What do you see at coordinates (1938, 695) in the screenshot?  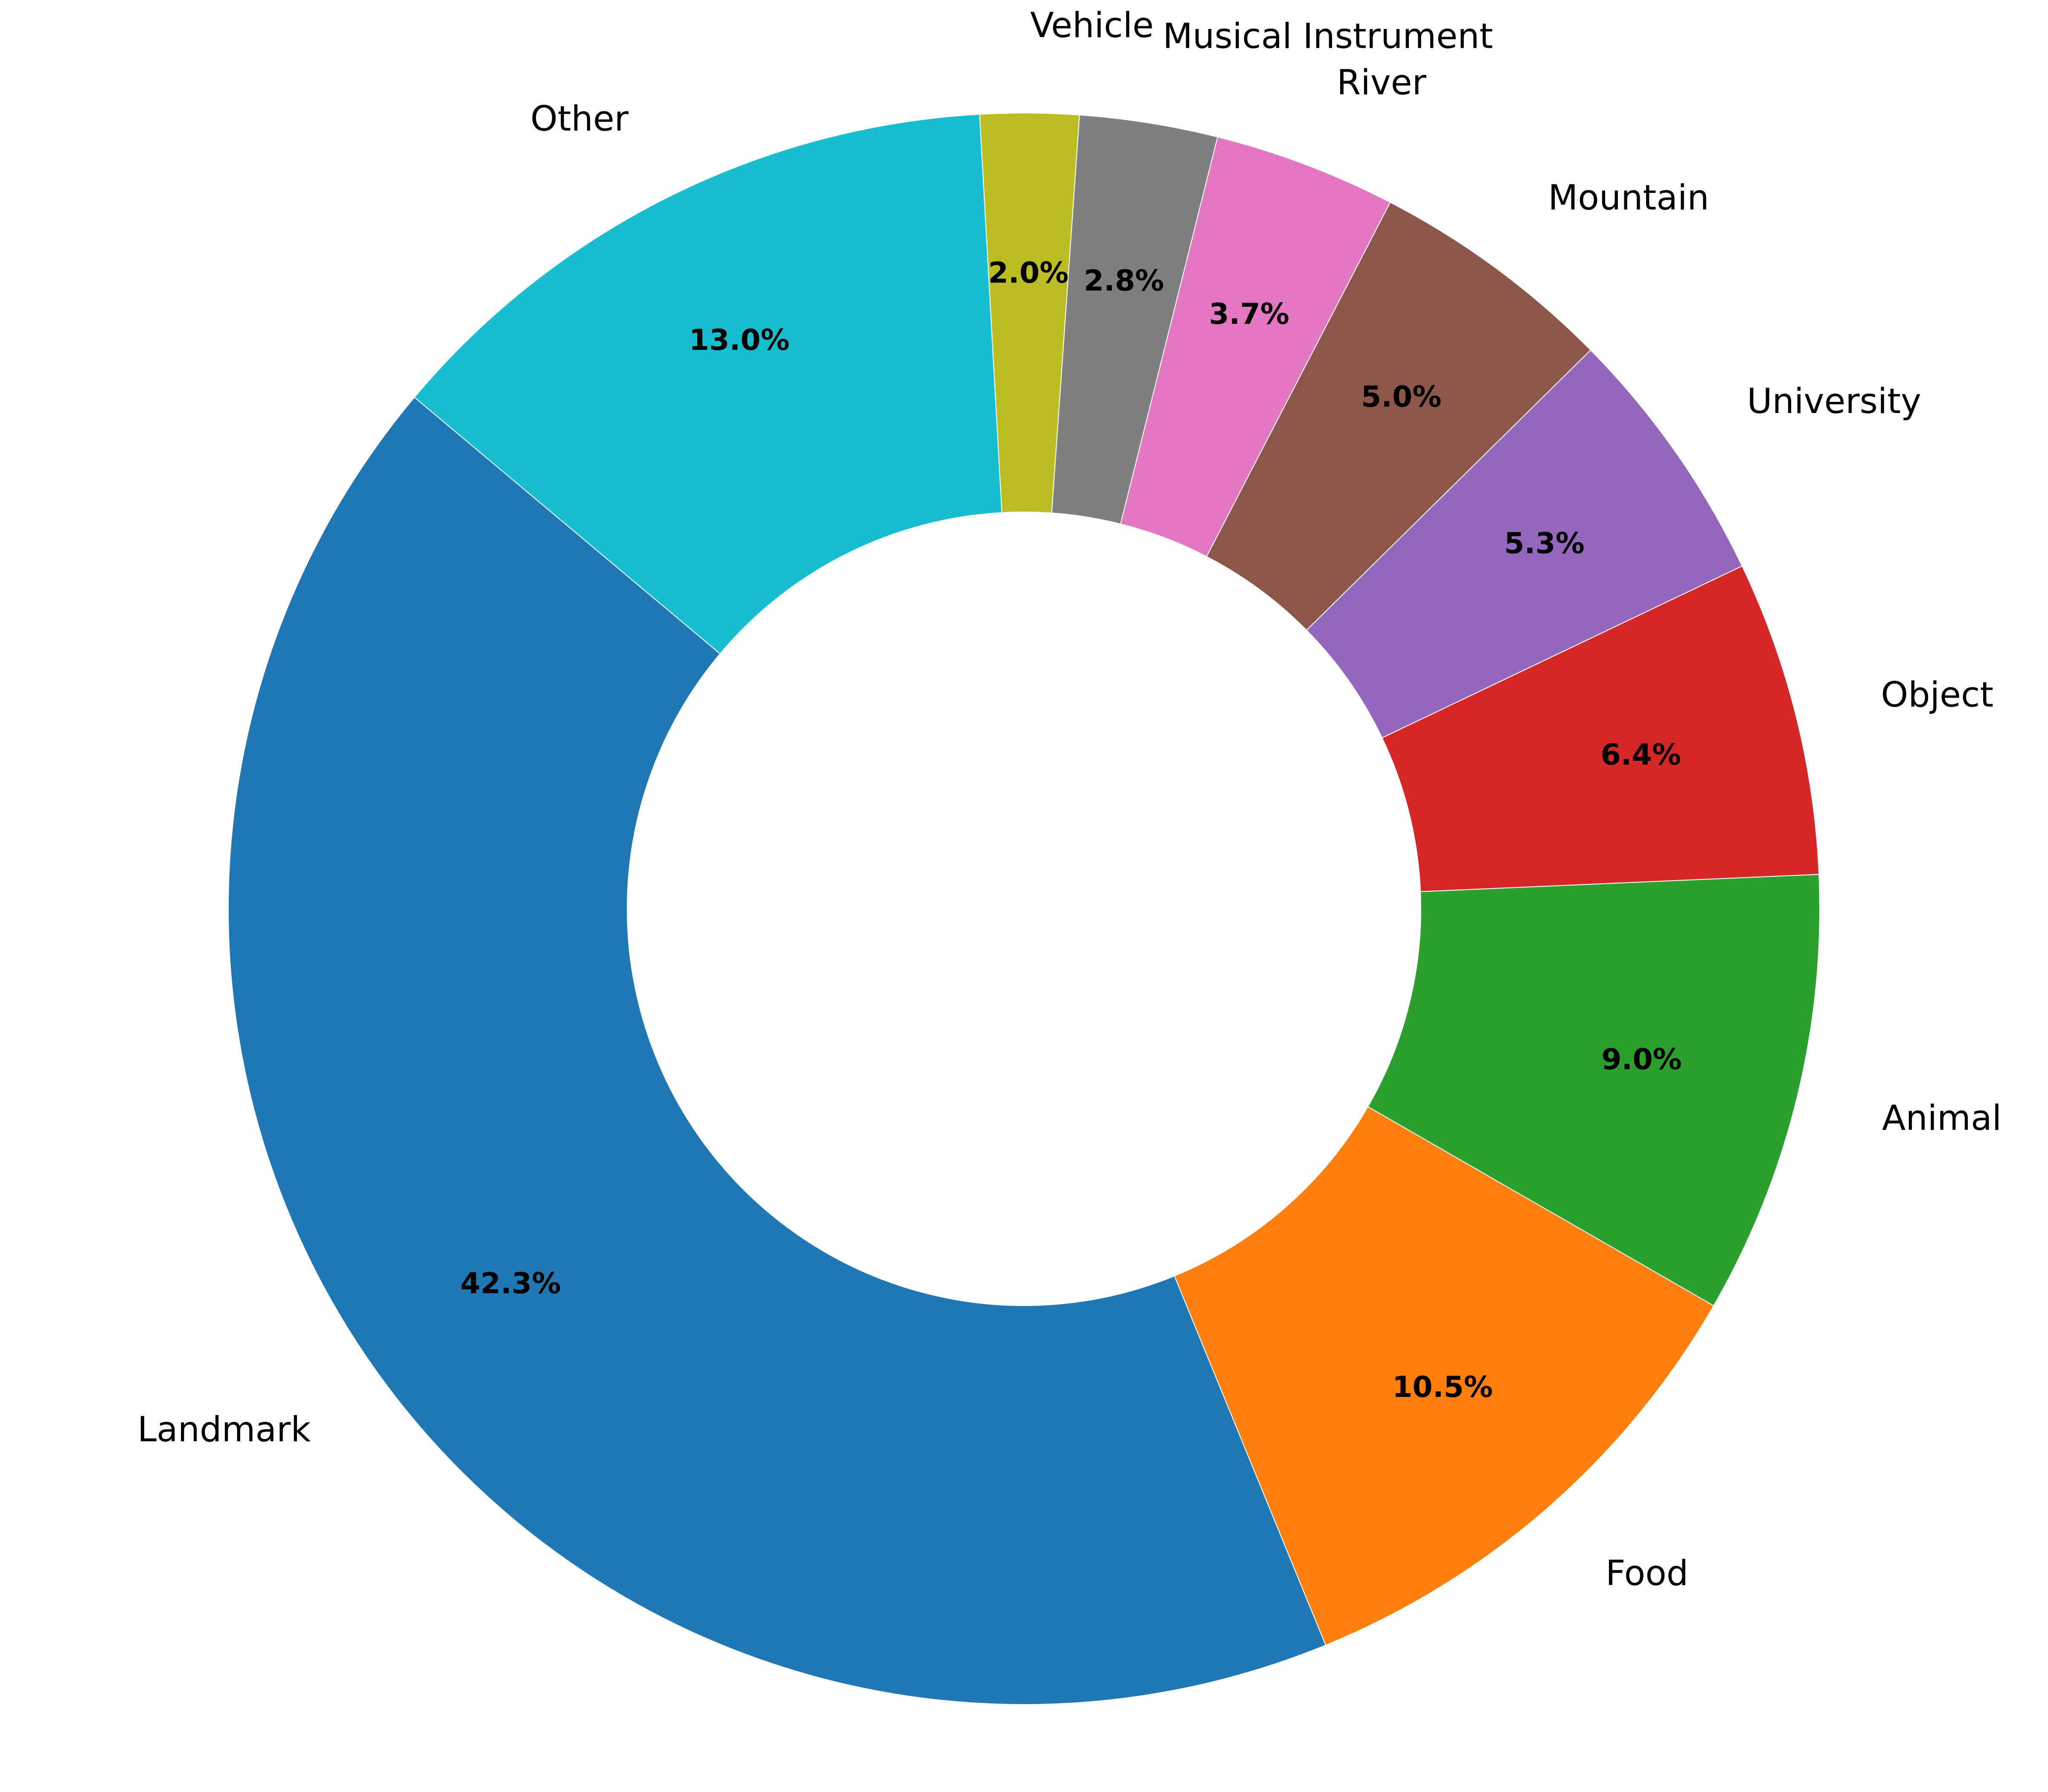 I see `category-label-object: Object` at bounding box center [1938, 695].